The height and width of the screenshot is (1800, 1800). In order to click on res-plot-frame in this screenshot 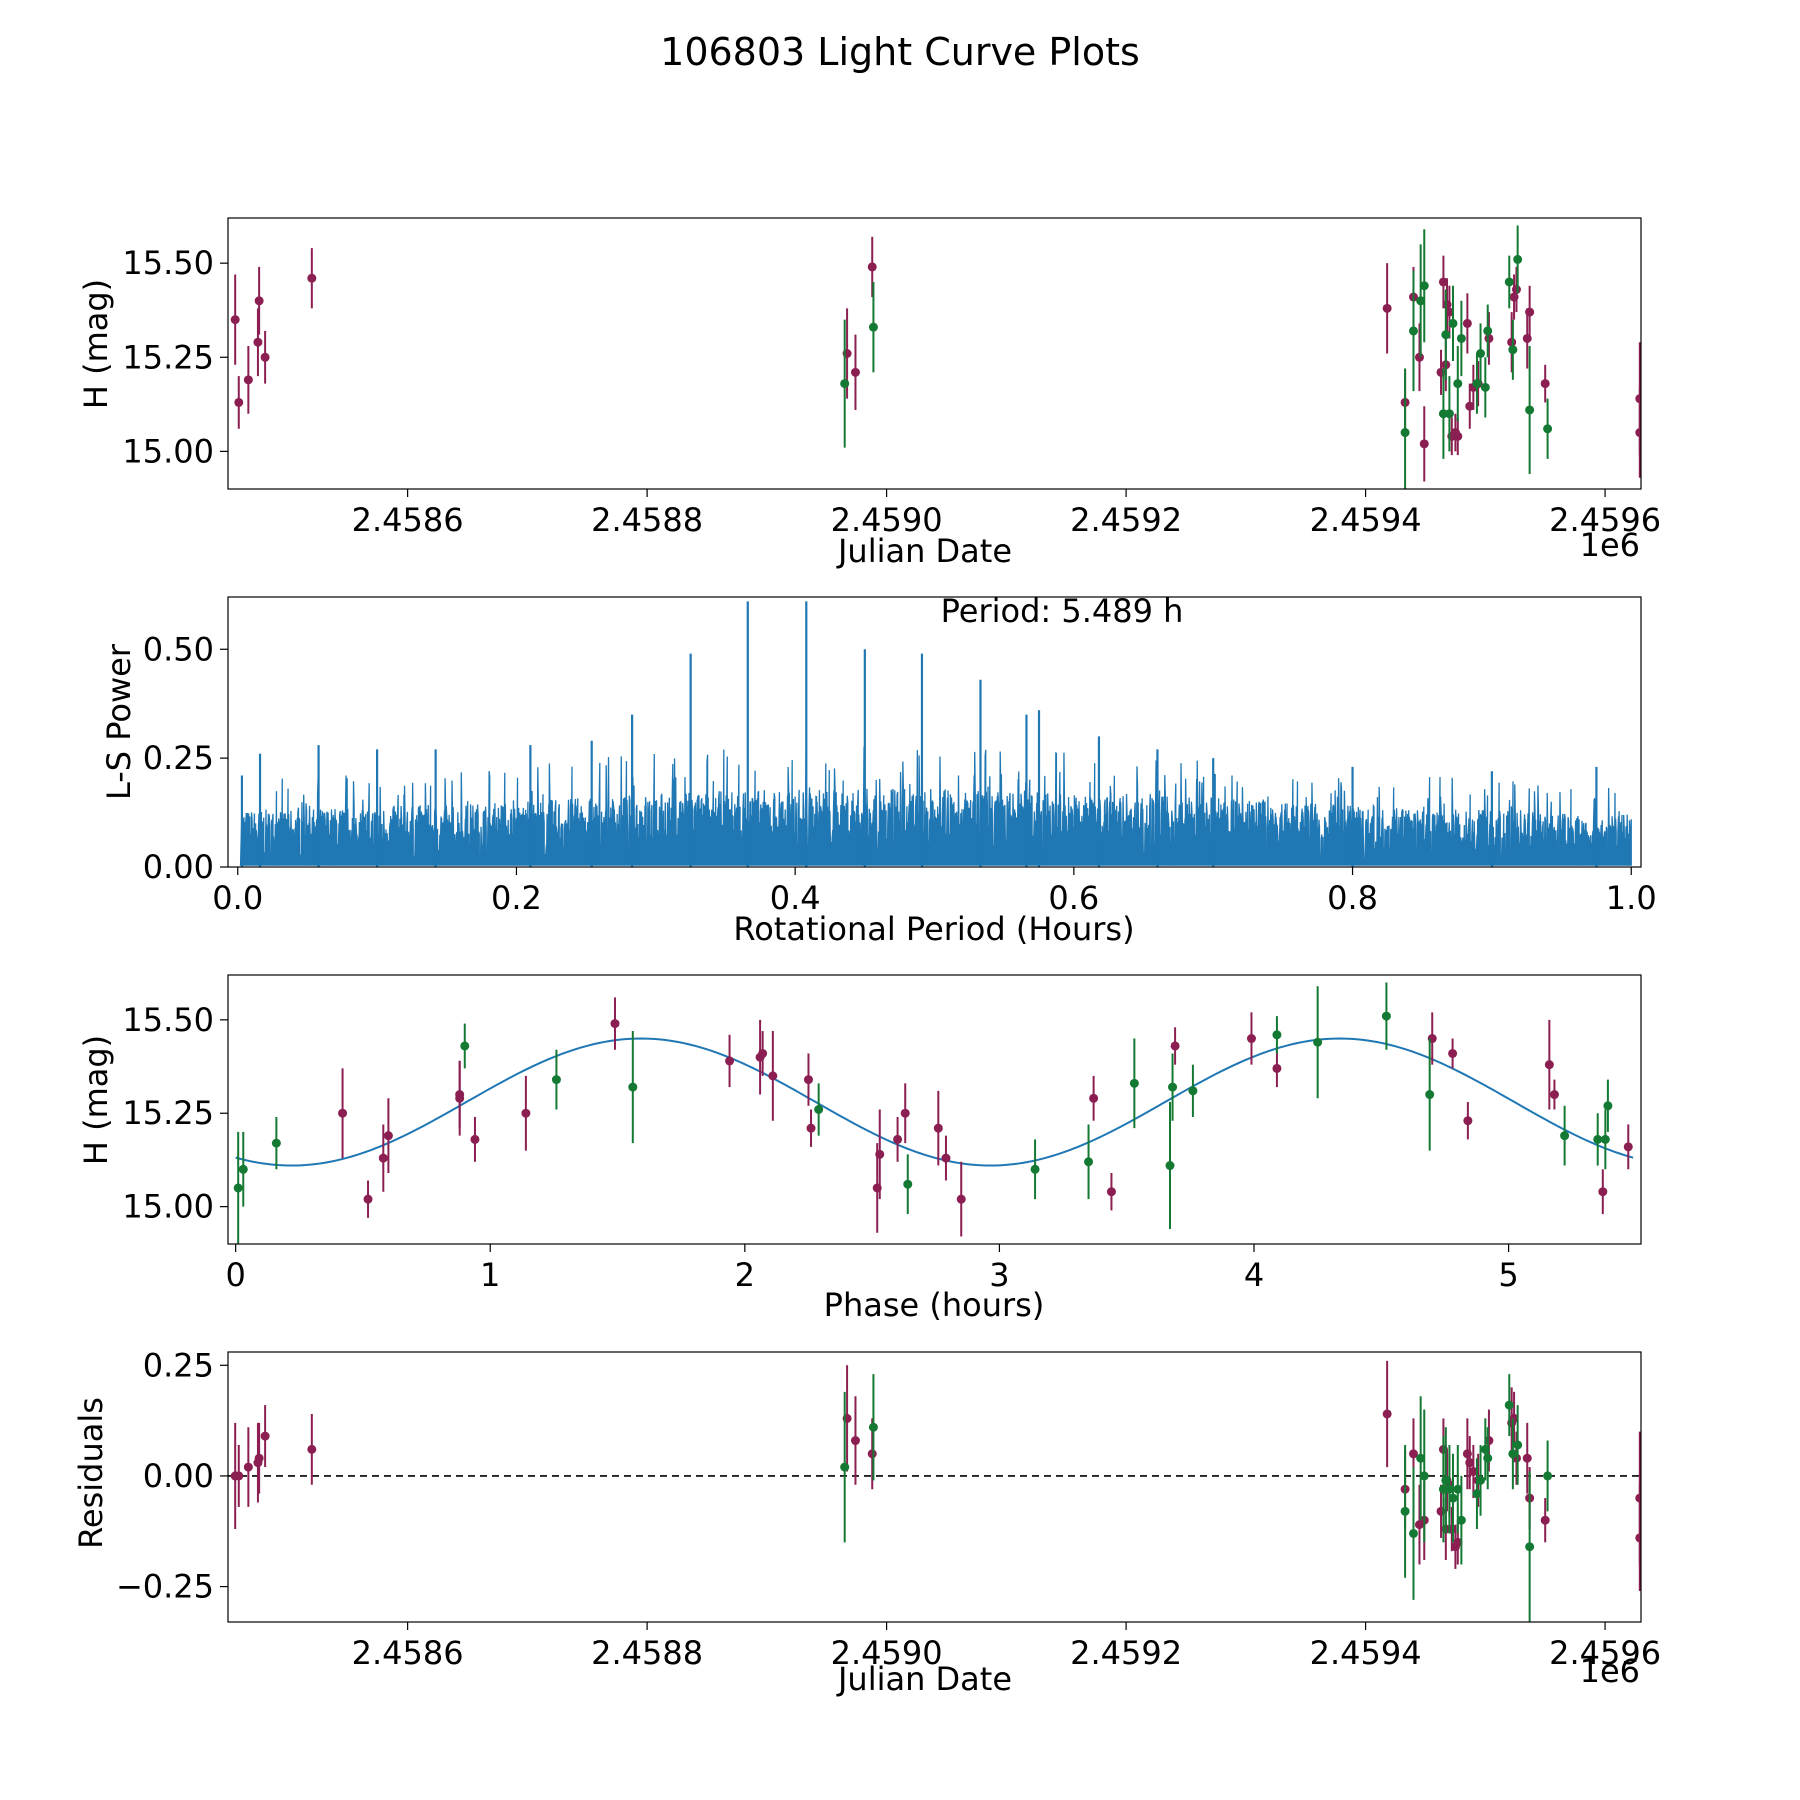, I will do `click(934, 1487)`.